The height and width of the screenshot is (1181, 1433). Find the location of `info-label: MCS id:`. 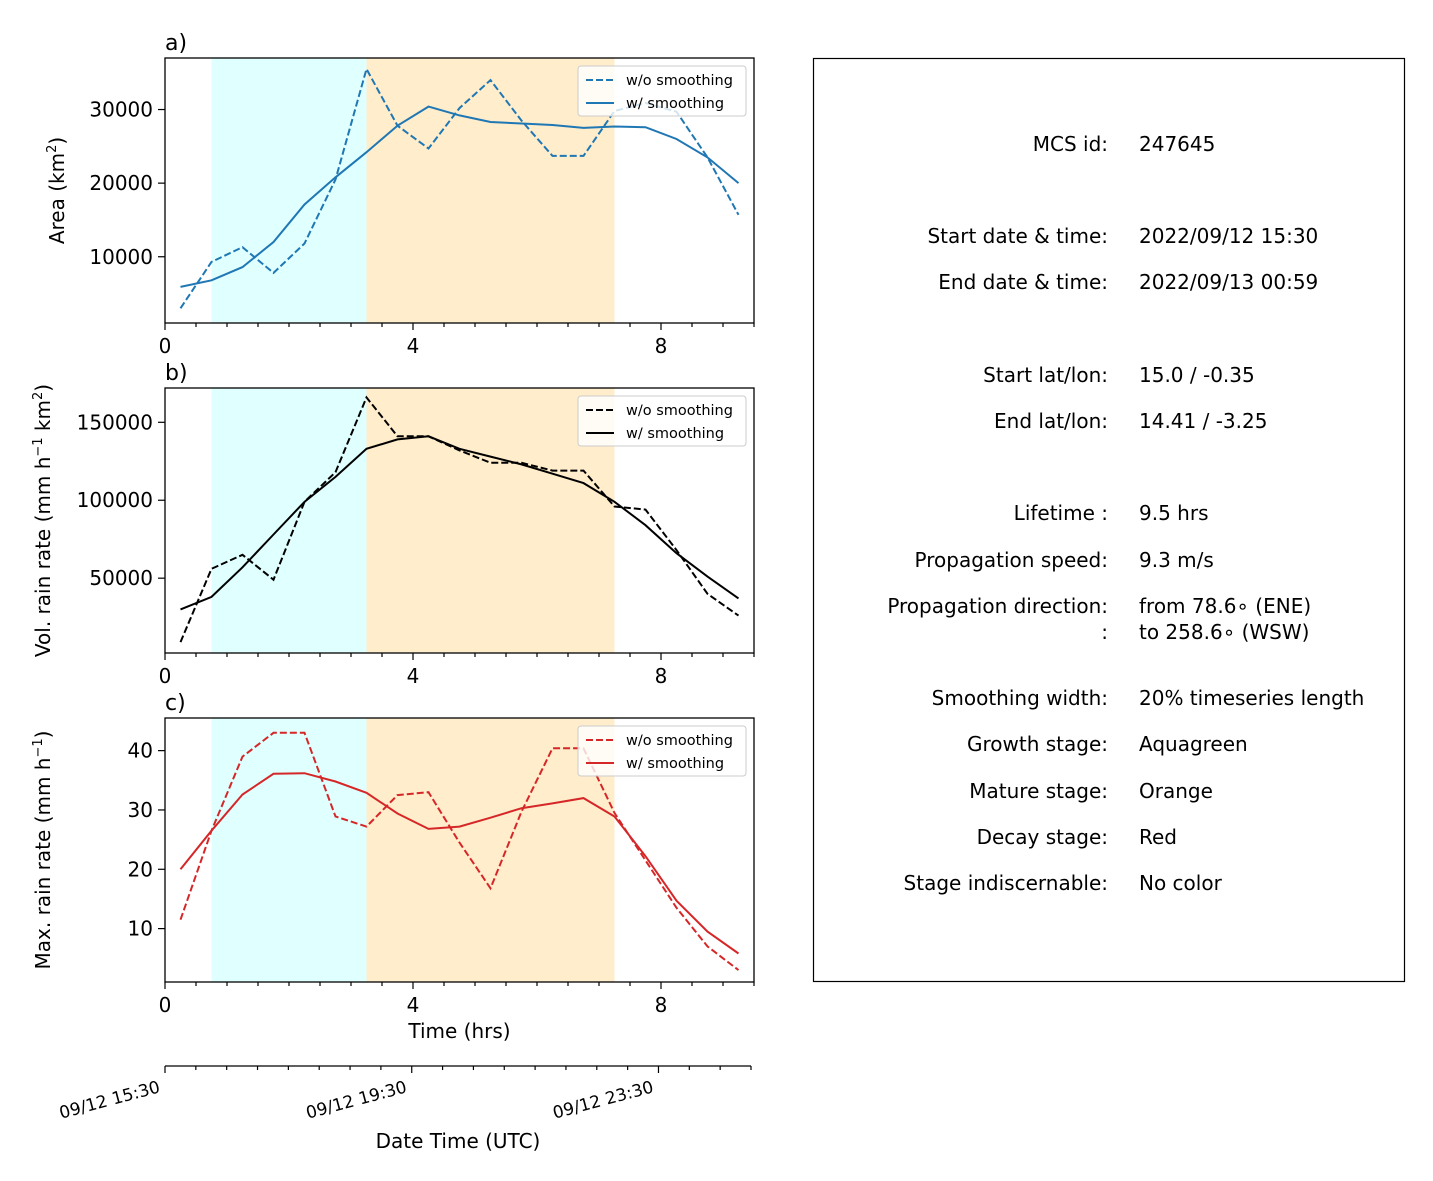

info-label: MCS id: is located at coordinates (1070, 144).